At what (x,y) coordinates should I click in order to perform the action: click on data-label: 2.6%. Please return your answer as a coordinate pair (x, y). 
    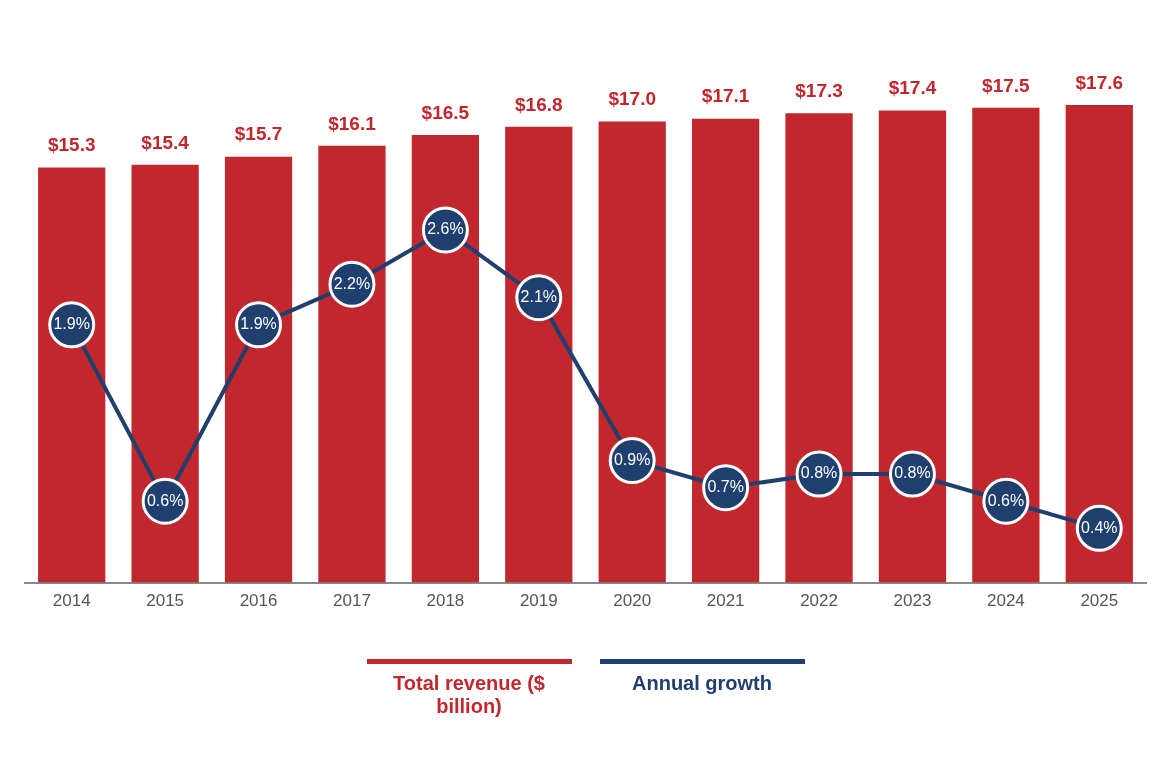
    Looking at the image, I should click on (445, 229).